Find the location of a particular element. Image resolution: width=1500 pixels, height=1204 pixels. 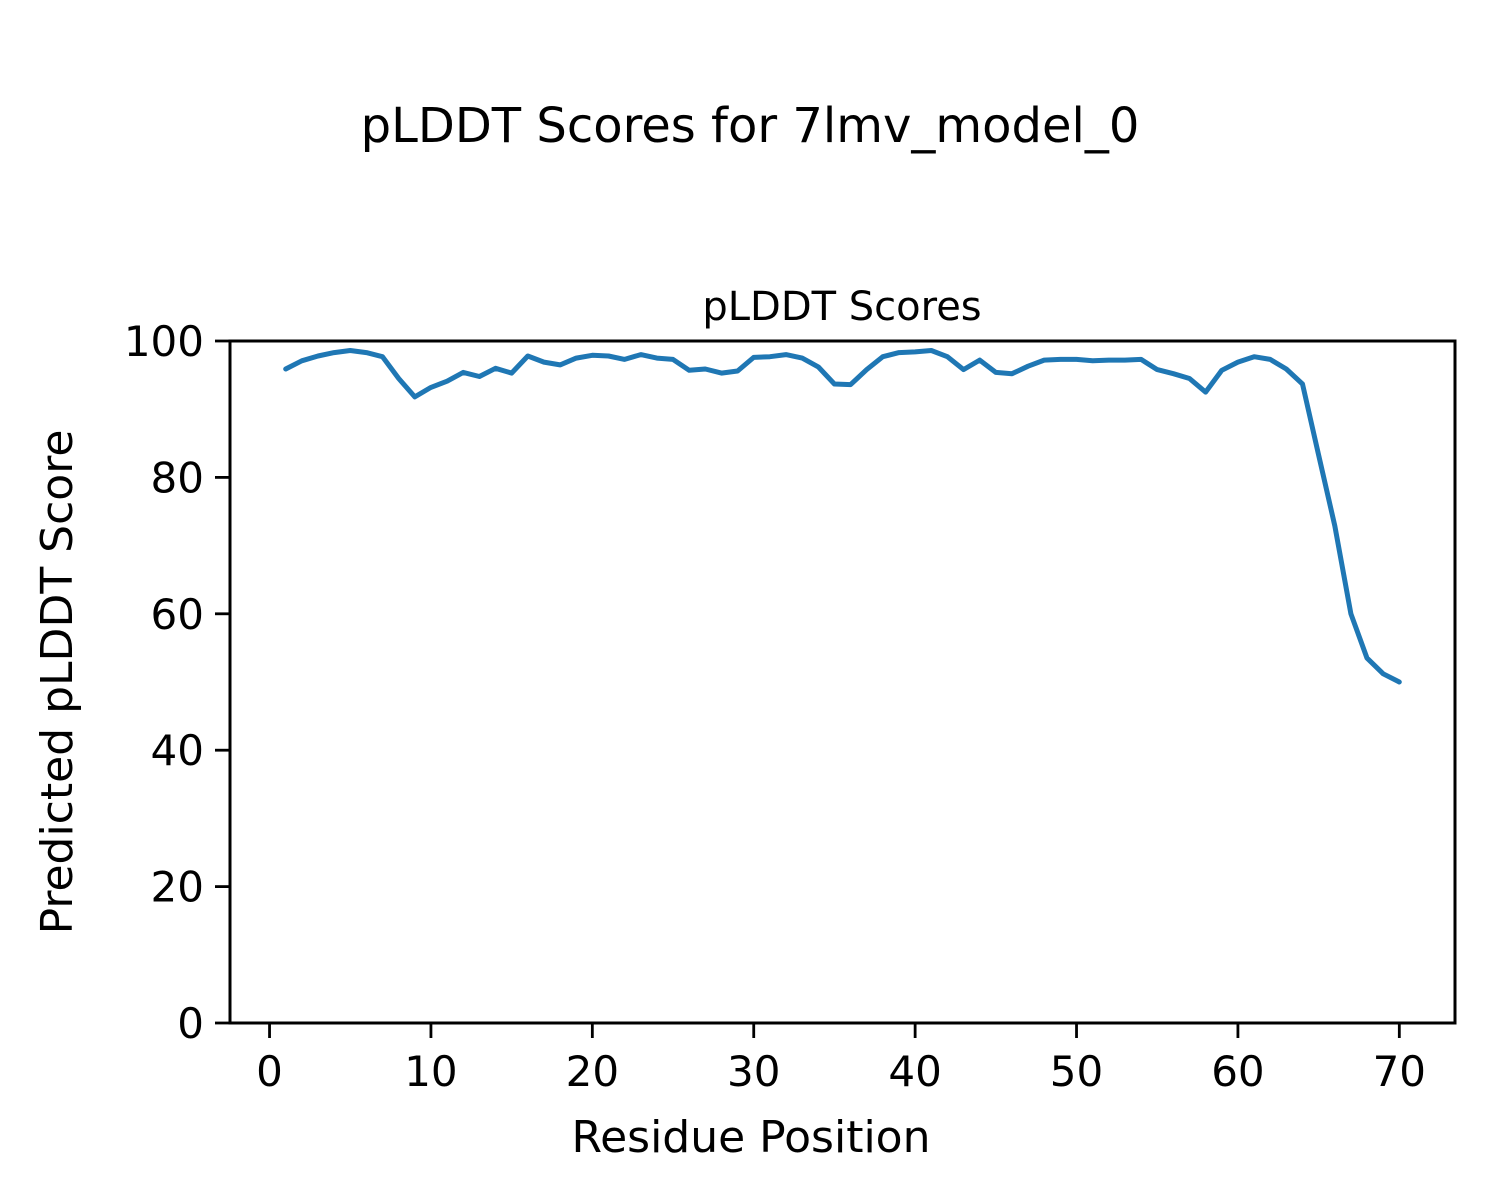

x-tick-label: 30 is located at coordinates (753, 1071).